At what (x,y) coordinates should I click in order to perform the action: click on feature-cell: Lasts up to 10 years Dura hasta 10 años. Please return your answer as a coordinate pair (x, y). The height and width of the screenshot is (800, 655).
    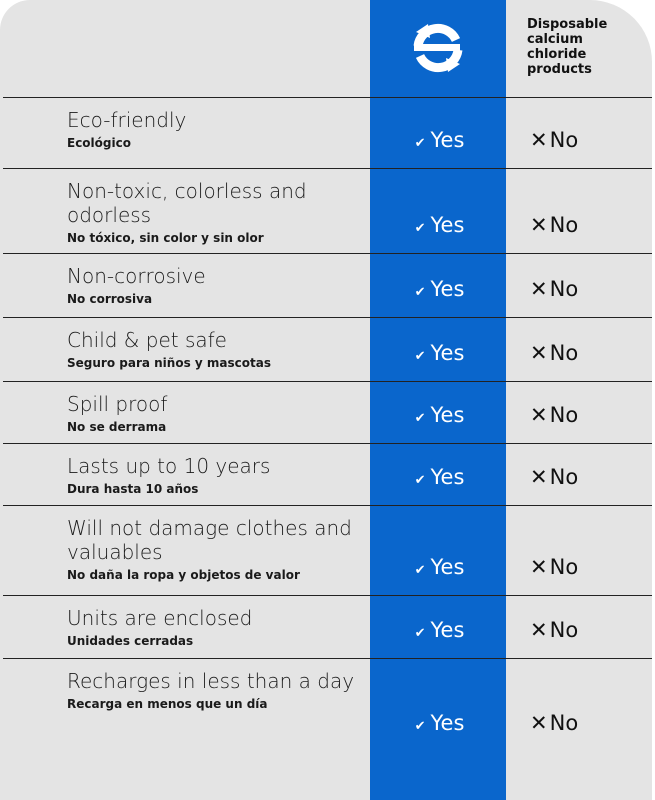
    Looking at the image, I should click on (212, 475).